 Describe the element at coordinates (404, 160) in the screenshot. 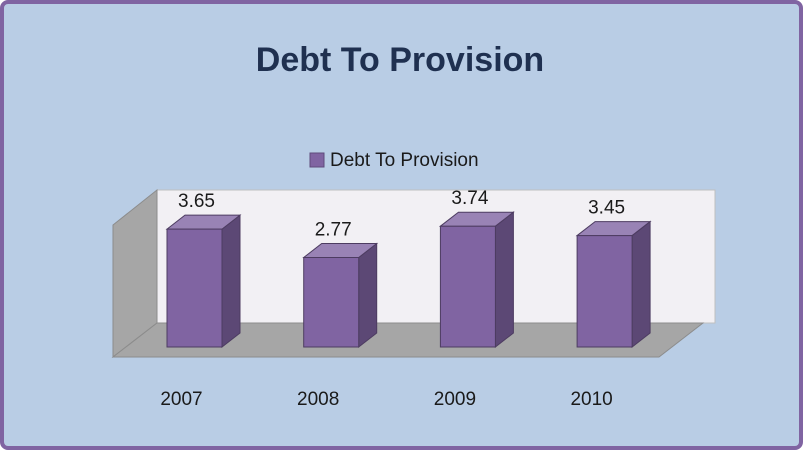

I see `legend-label: Debt To Provision` at that location.